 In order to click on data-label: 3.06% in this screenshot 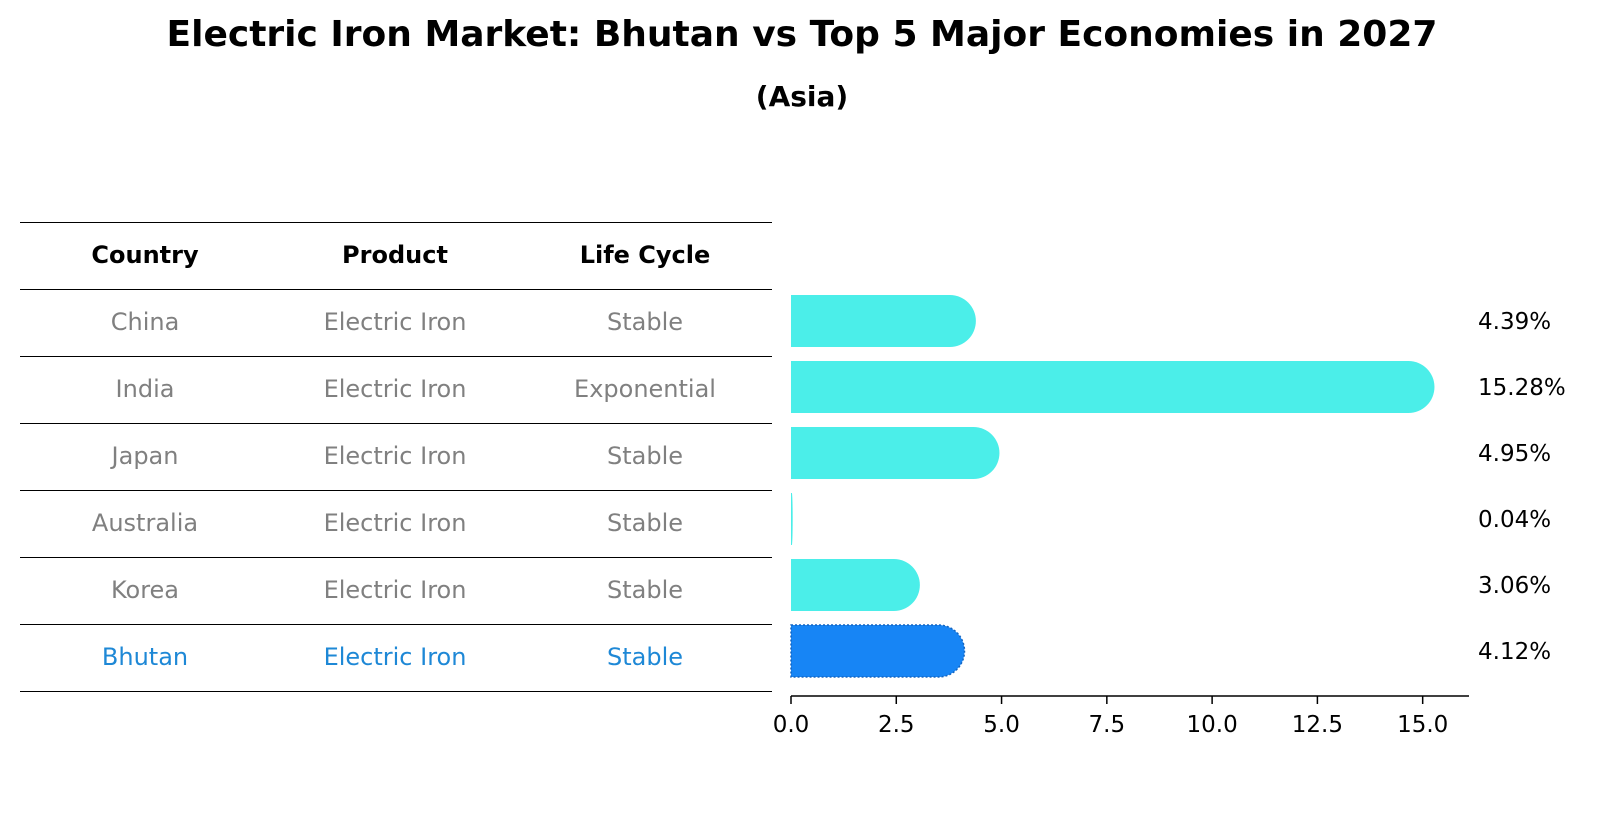, I will do `click(1514, 586)`.